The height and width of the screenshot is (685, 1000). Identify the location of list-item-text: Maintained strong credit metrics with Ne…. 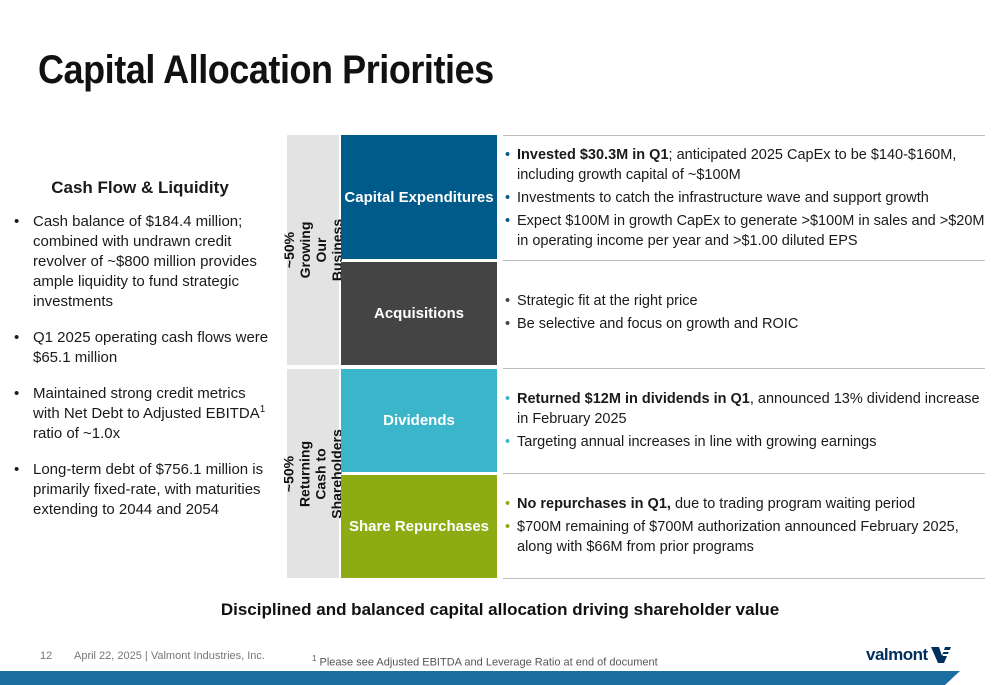
(146, 403).